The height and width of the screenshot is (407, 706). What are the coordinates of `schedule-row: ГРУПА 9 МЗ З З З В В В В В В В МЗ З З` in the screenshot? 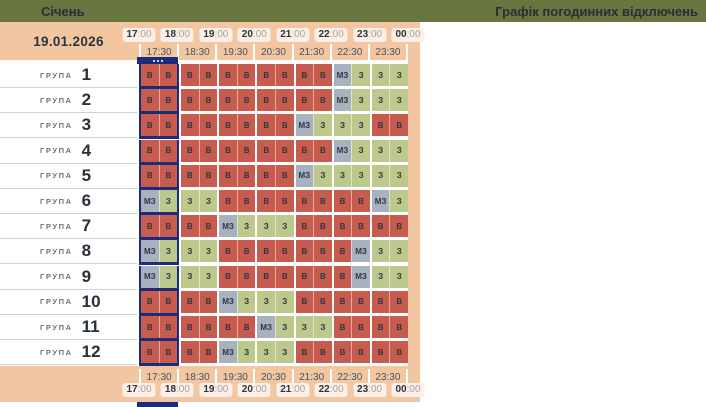 It's located at (210, 277).